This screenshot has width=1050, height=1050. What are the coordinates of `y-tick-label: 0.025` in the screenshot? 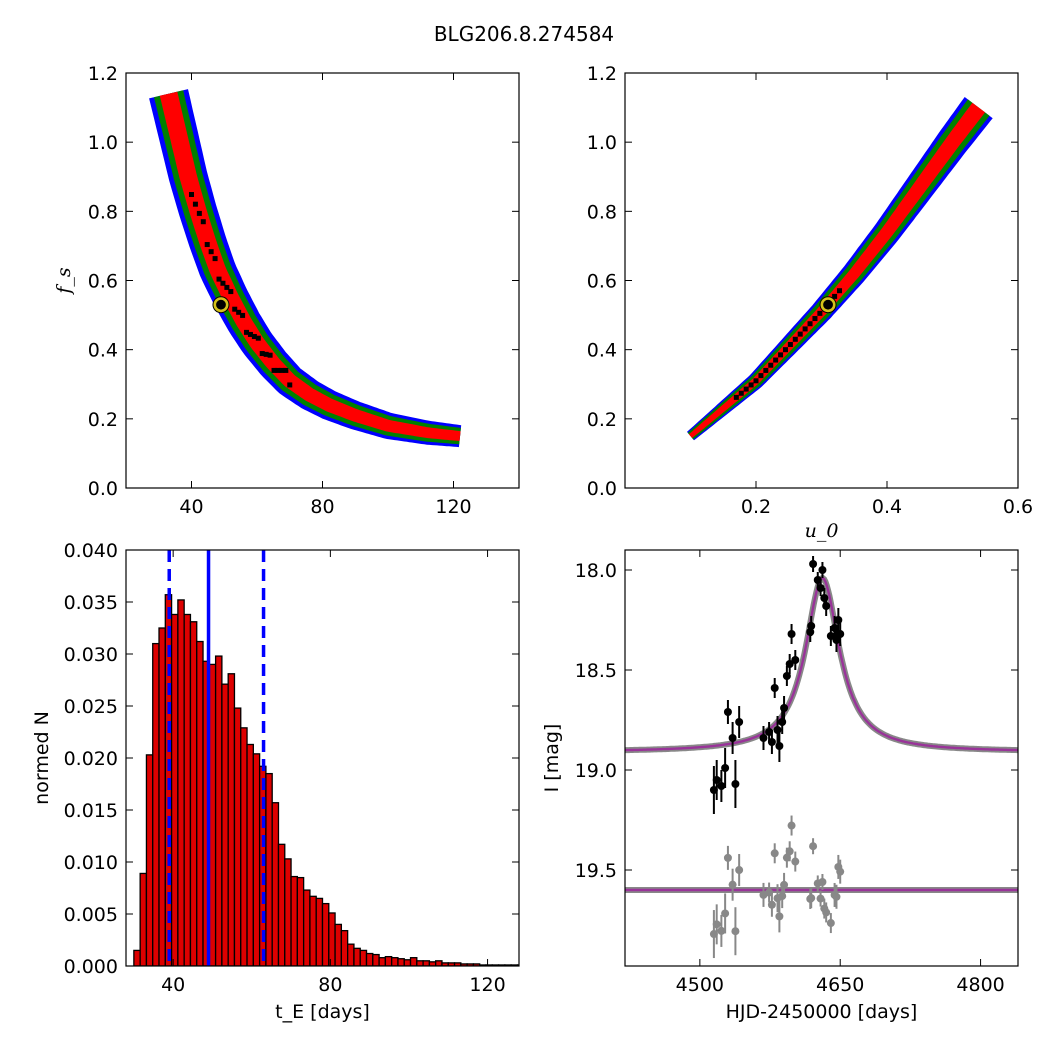 It's located at (91, 707).